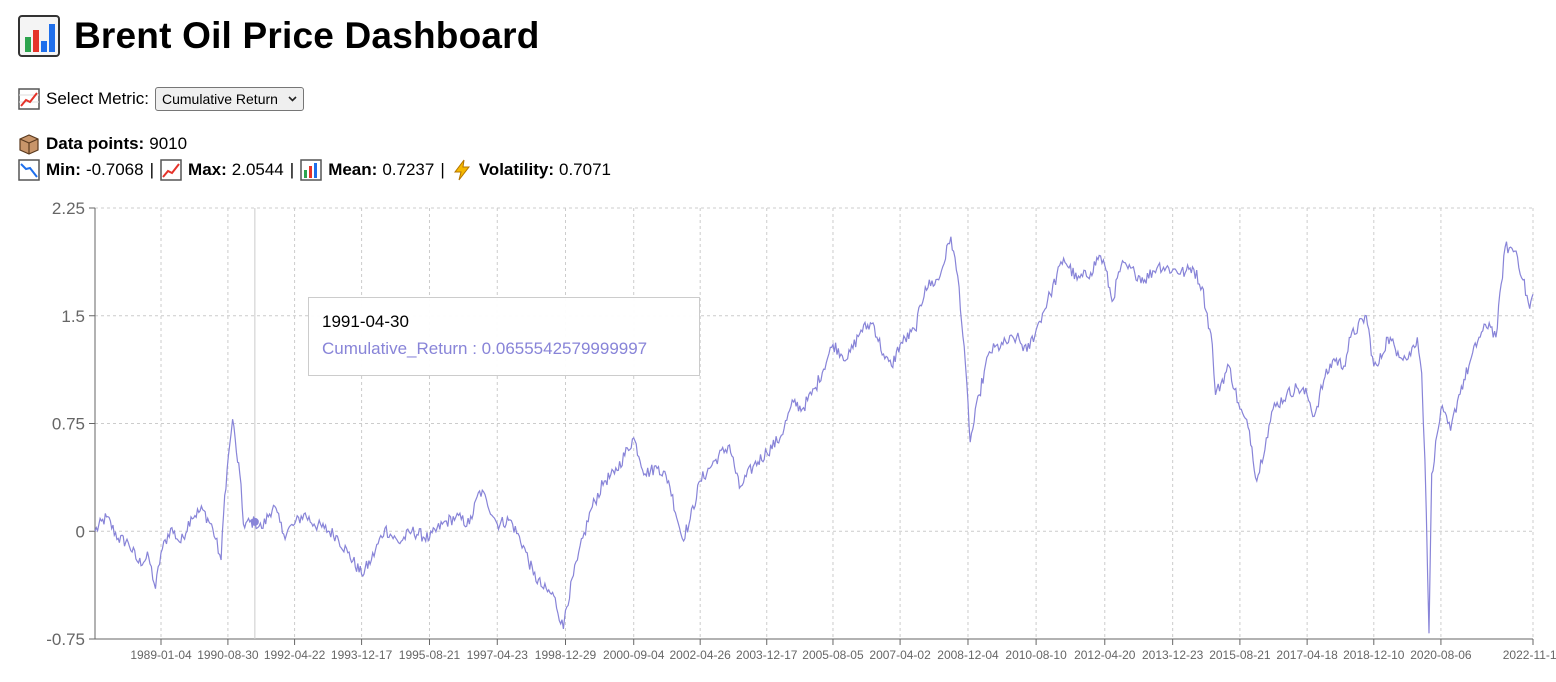  I want to click on active-data-point, so click(254, 521).